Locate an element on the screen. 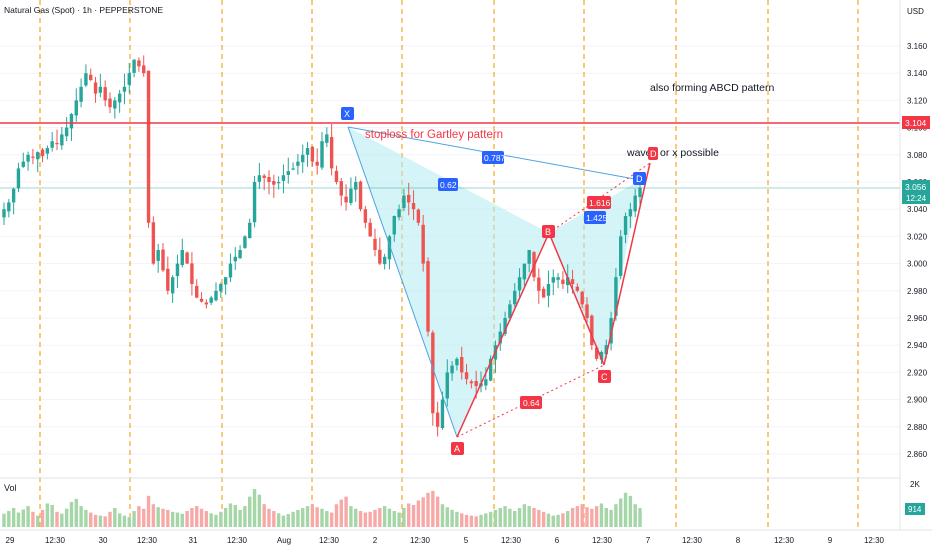 This screenshot has width=932, height=555. stoploss-price-label: 3.104 is located at coordinates (916, 123).